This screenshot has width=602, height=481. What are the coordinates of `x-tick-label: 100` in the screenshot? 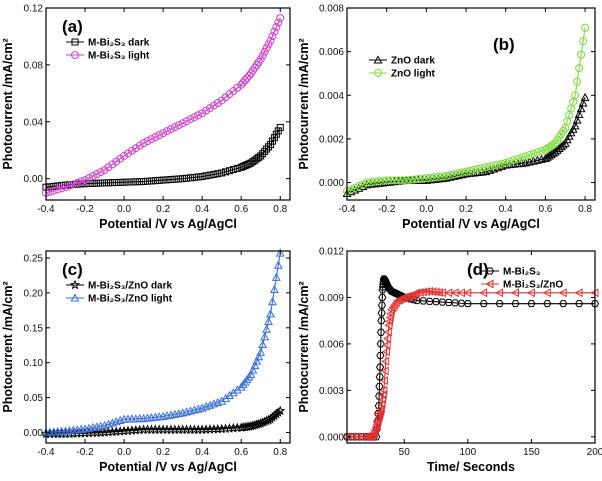 It's located at (467, 452).